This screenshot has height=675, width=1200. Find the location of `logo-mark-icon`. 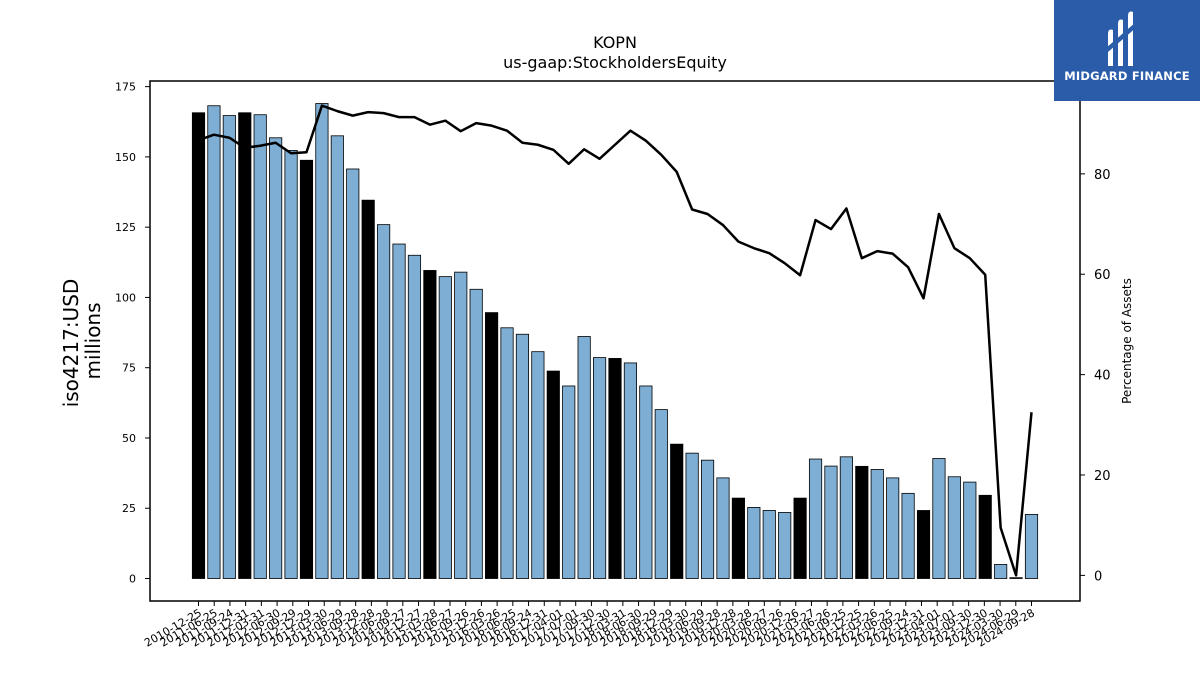

logo-mark-icon is located at coordinates (1122, 38).